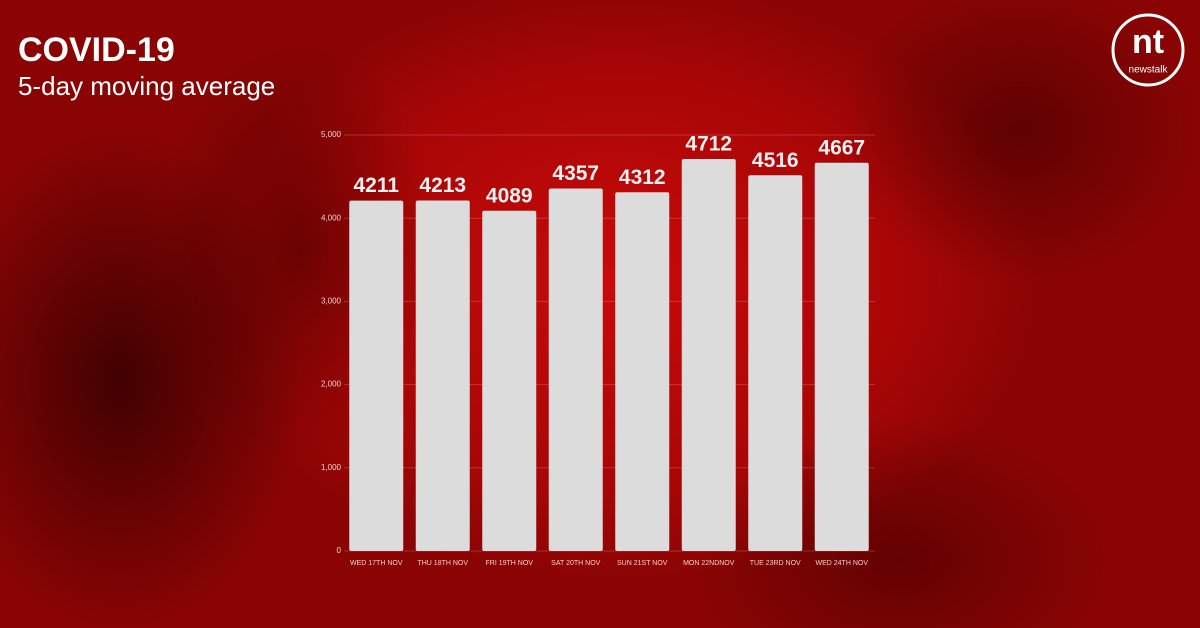  What do you see at coordinates (575, 173) in the screenshot?
I see `data-label: 4357` at bounding box center [575, 173].